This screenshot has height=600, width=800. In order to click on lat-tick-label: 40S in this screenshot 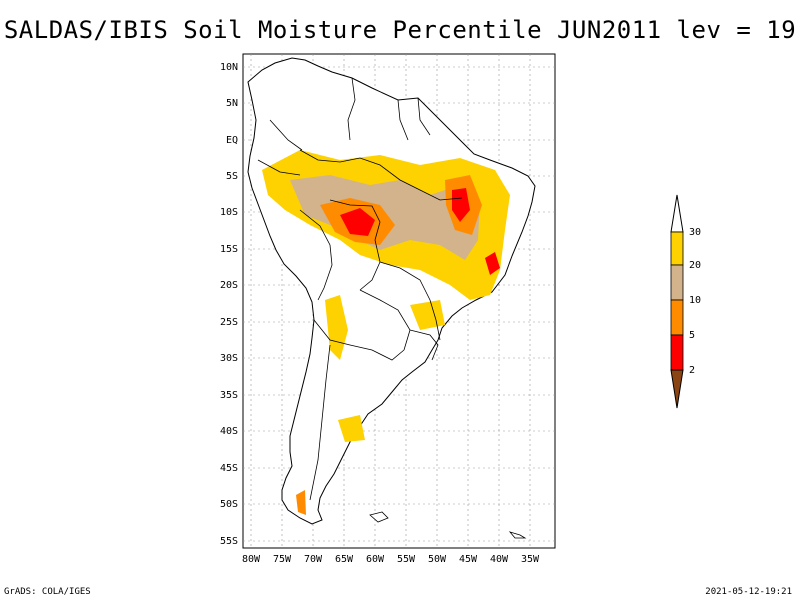, I will do `click(229, 431)`.